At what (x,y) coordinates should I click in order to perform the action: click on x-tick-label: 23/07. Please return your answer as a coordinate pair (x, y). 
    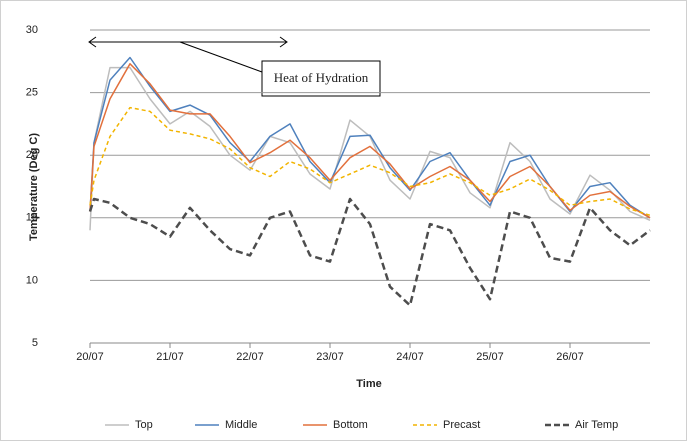
    Looking at the image, I should click on (330, 357).